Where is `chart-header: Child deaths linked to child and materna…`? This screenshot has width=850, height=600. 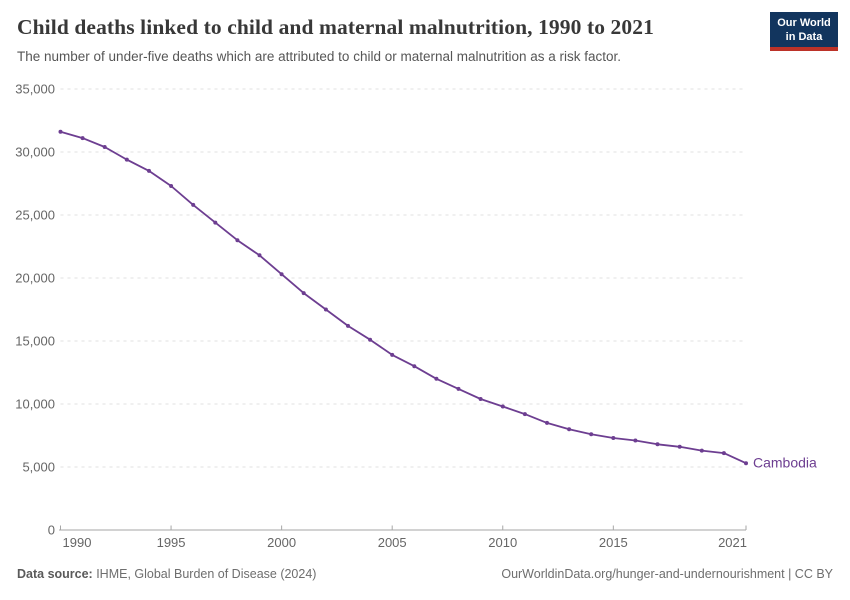 chart-header: Child deaths linked to child and materna… is located at coordinates (427, 38).